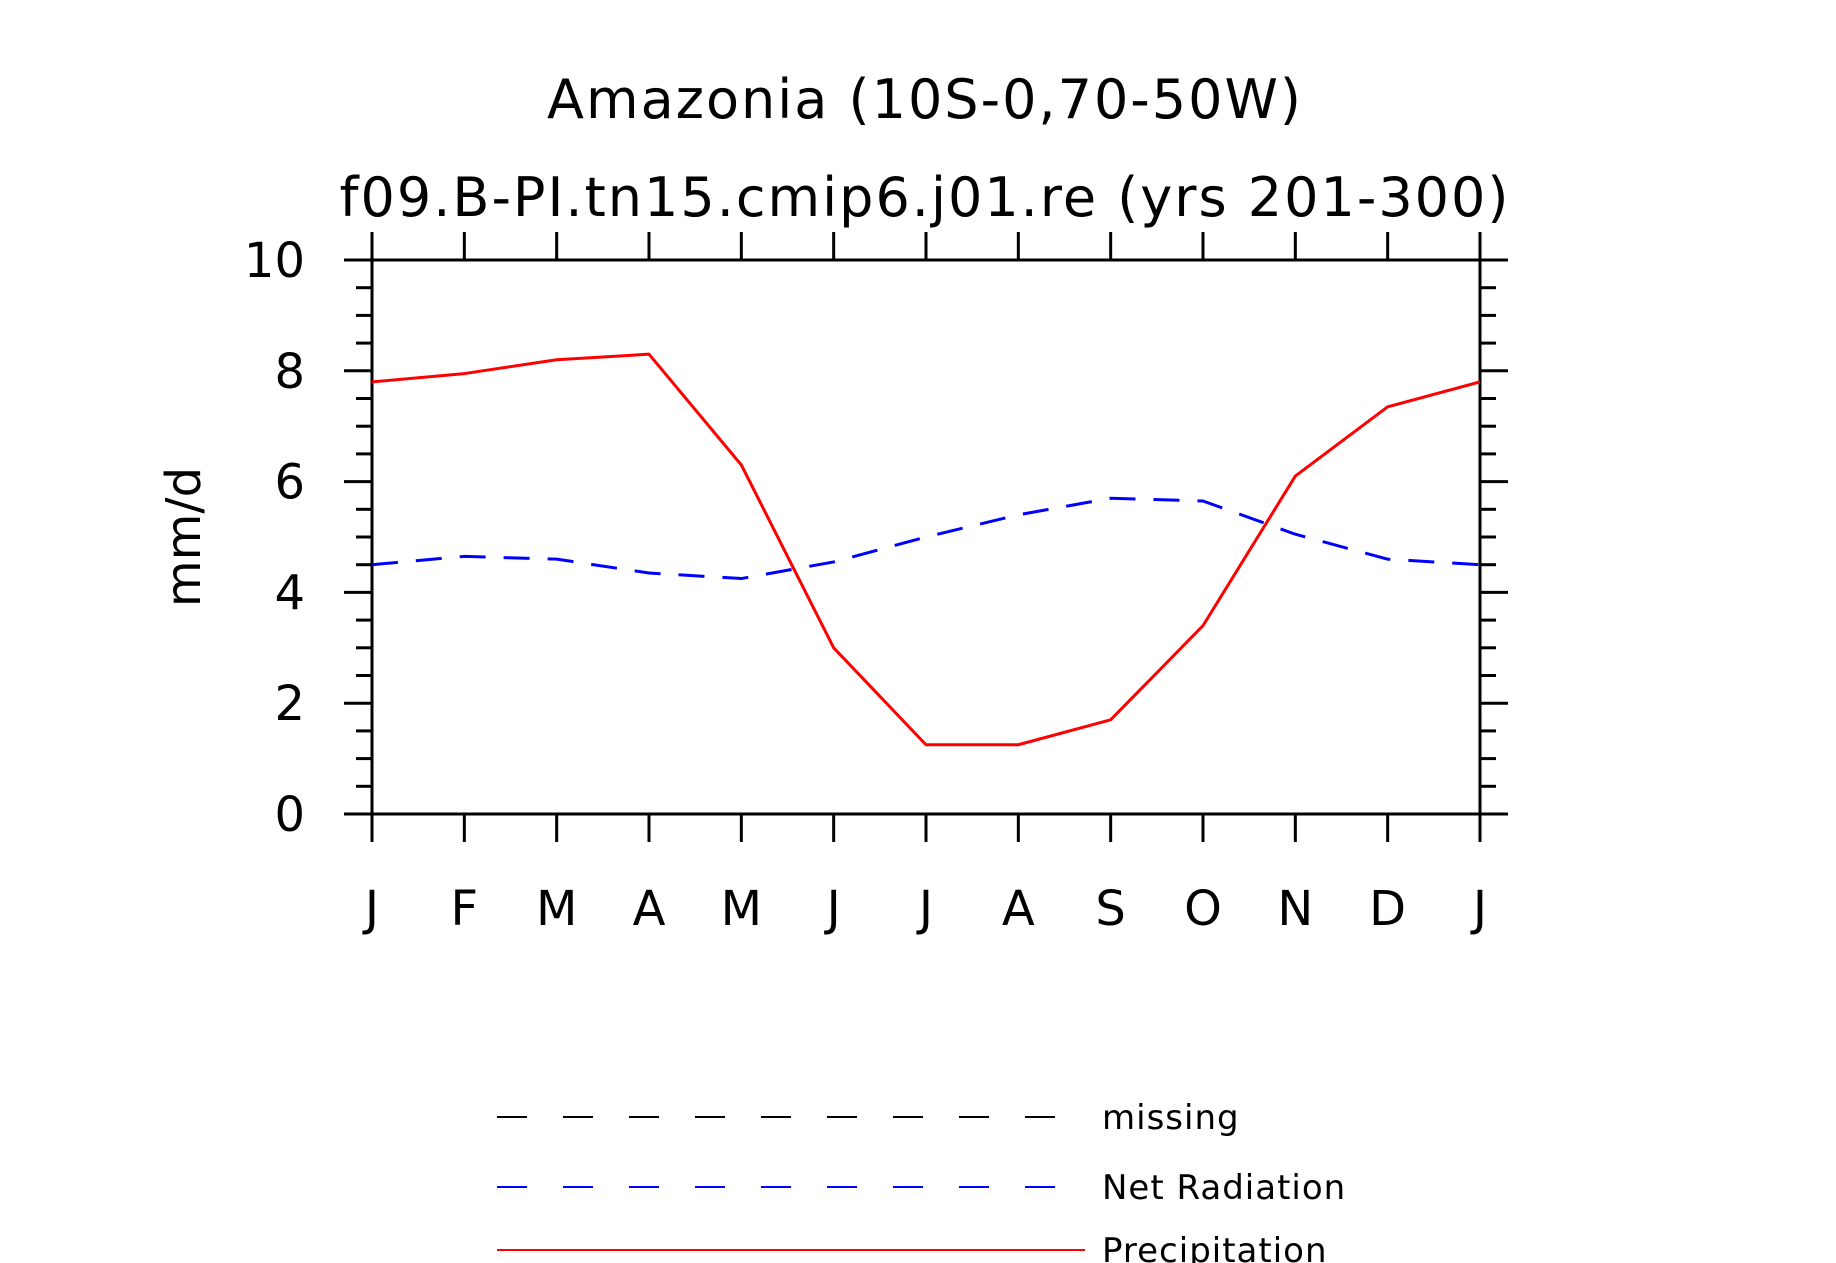 The height and width of the screenshot is (1263, 1836). Describe the element at coordinates (1387, 909) in the screenshot. I see `x-tick-label: D` at that location.